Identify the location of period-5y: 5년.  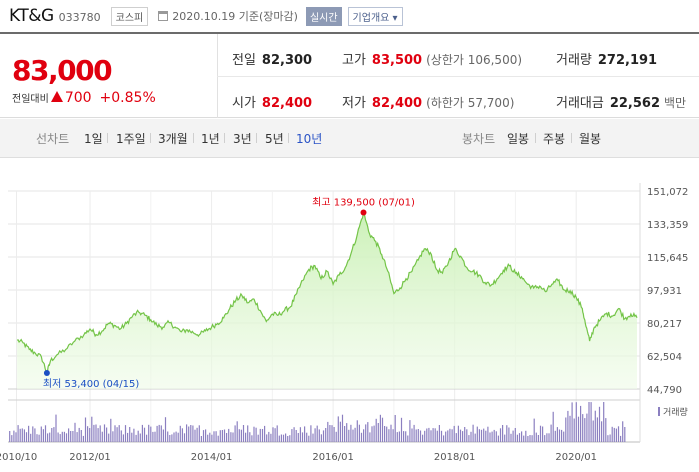
(274, 139).